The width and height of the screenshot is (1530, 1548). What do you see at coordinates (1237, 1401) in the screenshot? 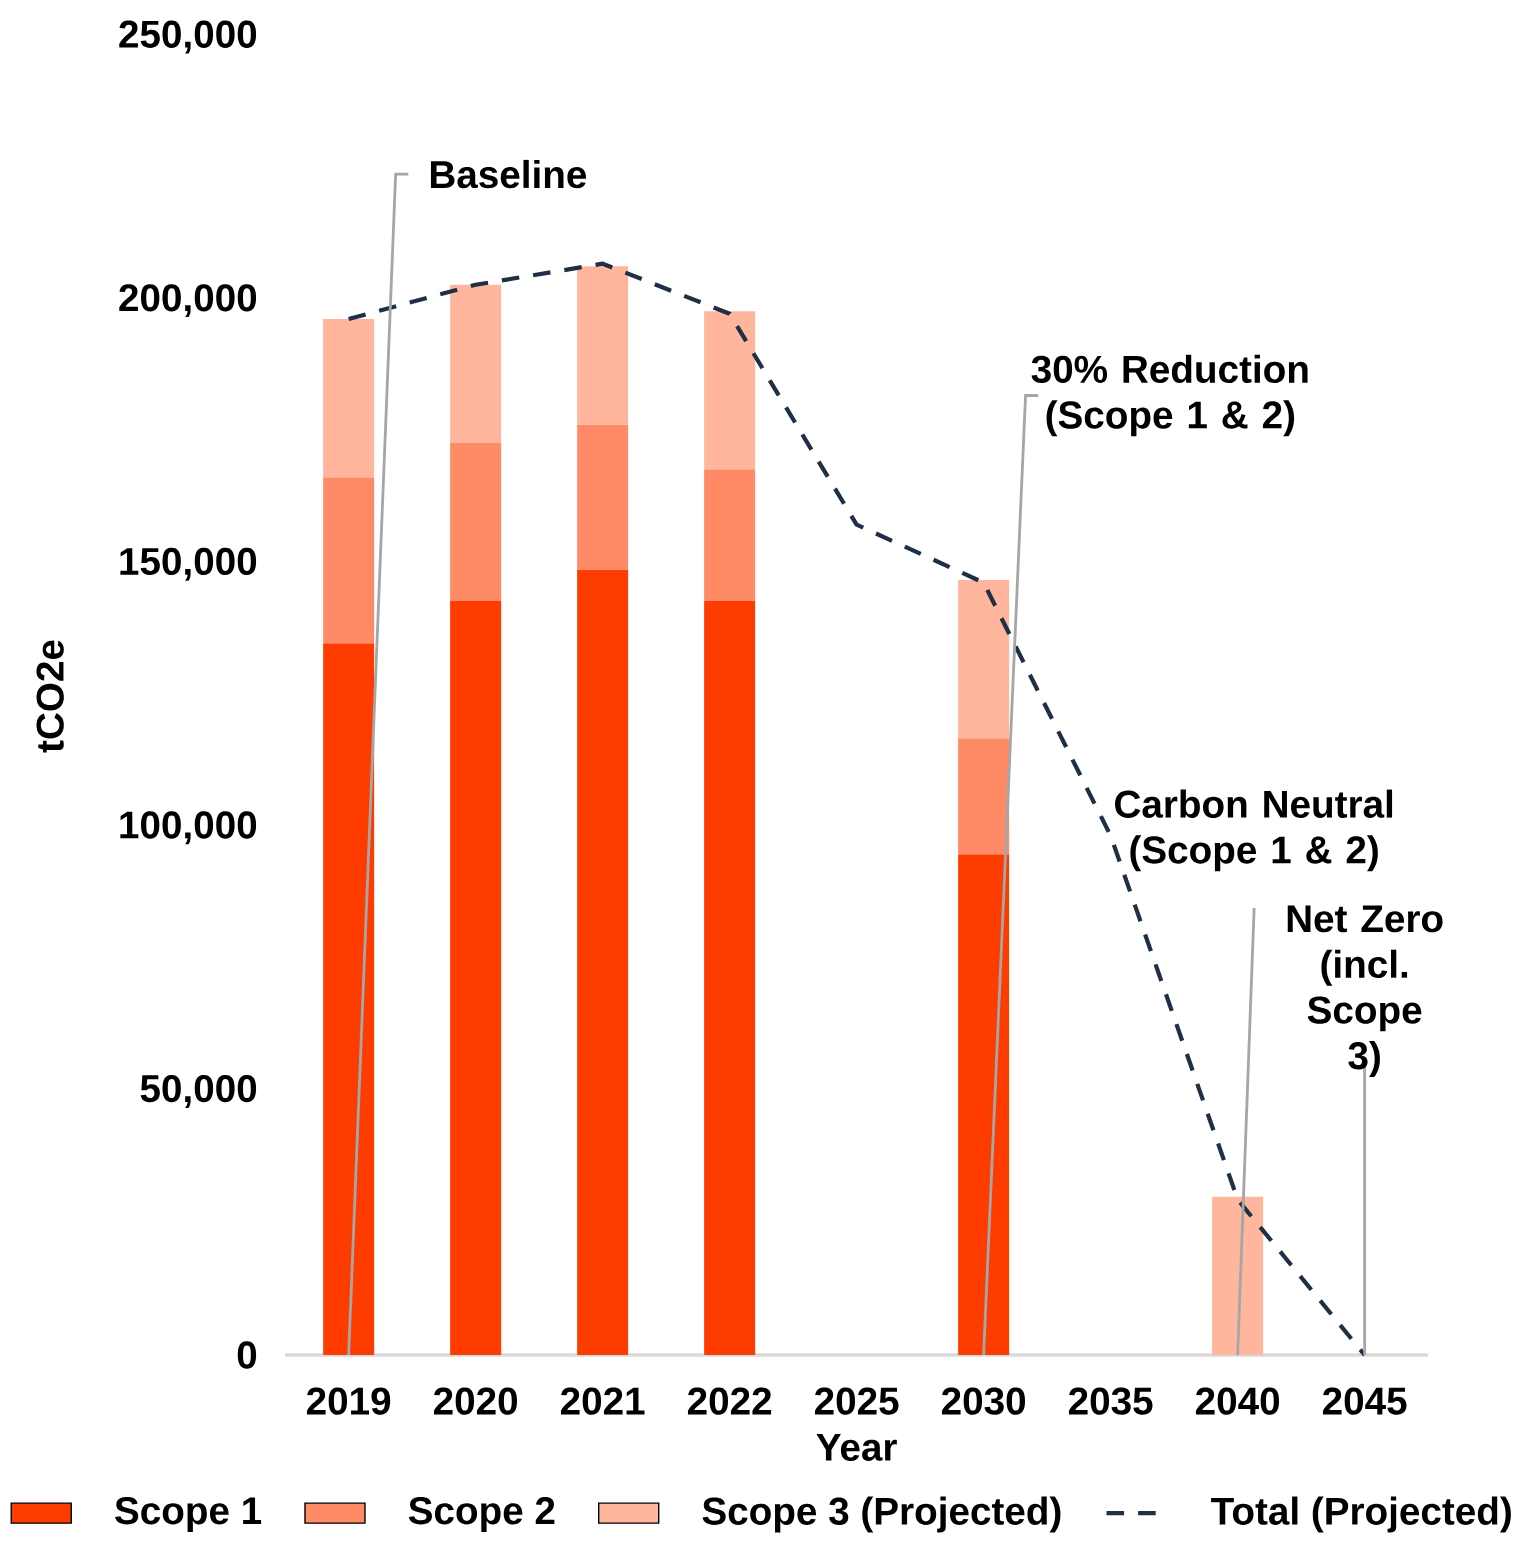
I see `x-tick-label: 2040` at bounding box center [1237, 1401].